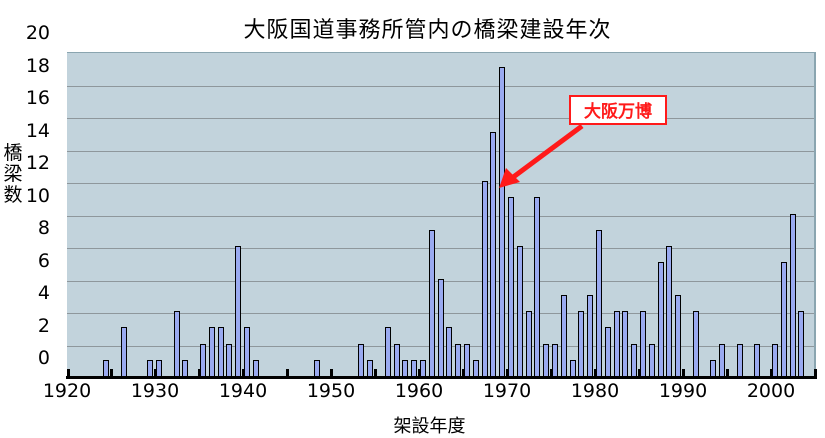 This screenshot has width=825, height=438. I want to click on y-tick-label: 2, so click(43, 325).